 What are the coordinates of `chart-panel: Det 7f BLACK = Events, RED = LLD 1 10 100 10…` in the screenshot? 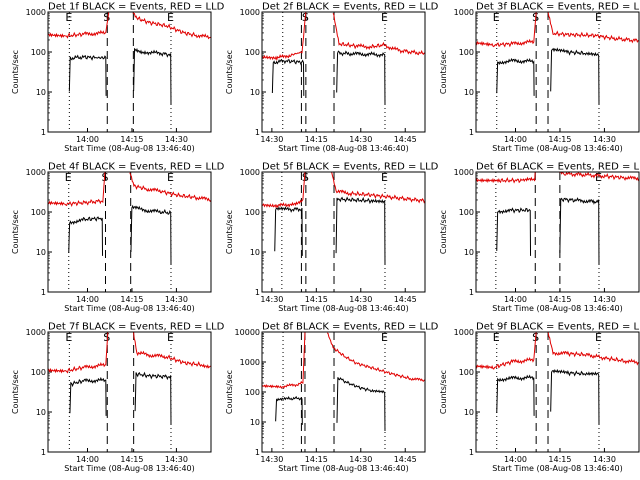 It's located at (118, 398).